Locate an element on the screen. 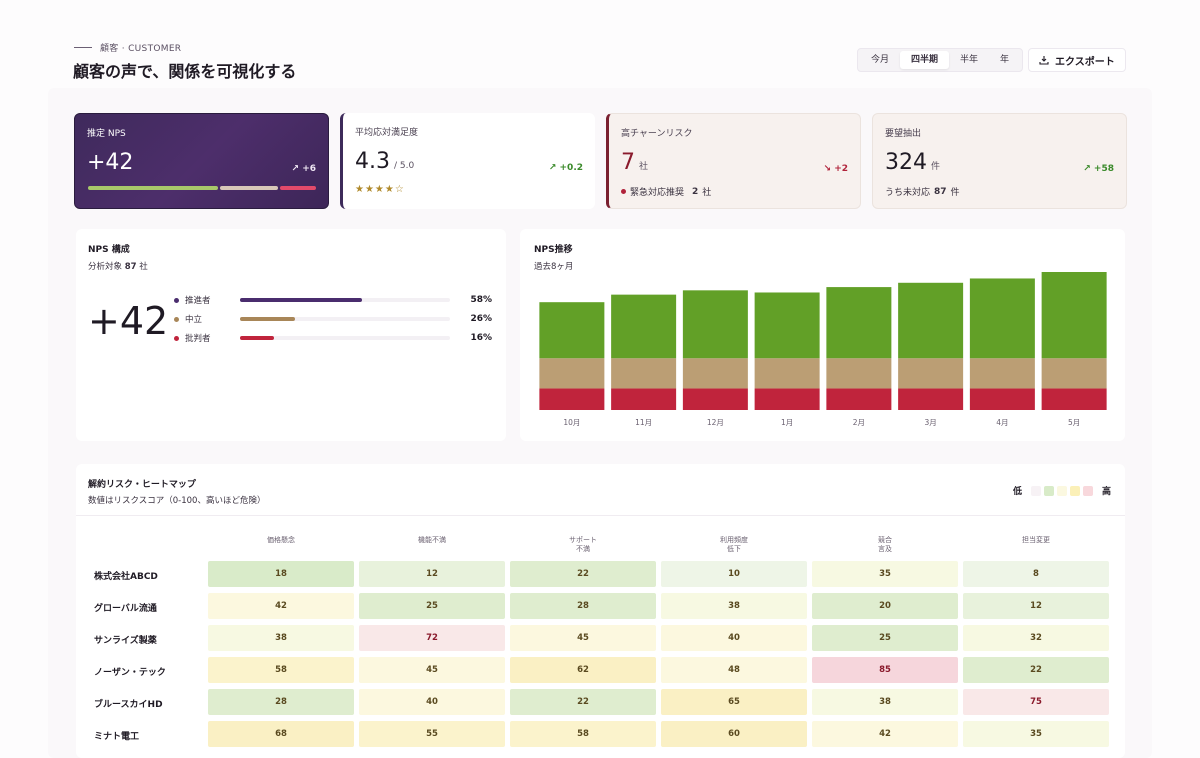 This screenshot has width=1200, height=758. period-button-month: 今月 is located at coordinates (880, 60).